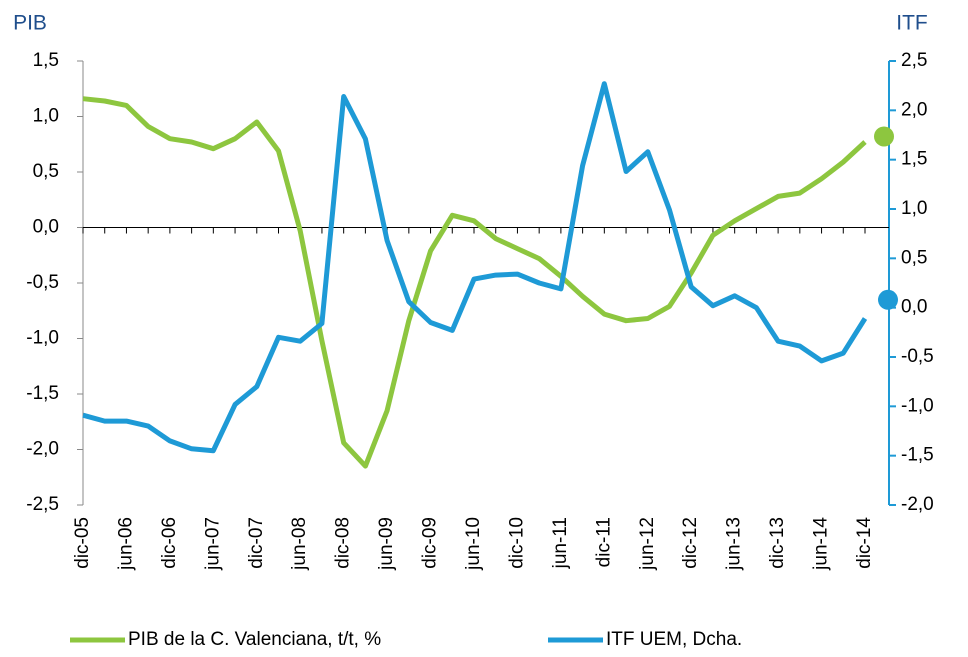 Image resolution: width=968 pixels, height=657 pixels. Describe the element at coordinates (169, 543) in the screenshot. I see `x-tick-label: dic-06` at that location.